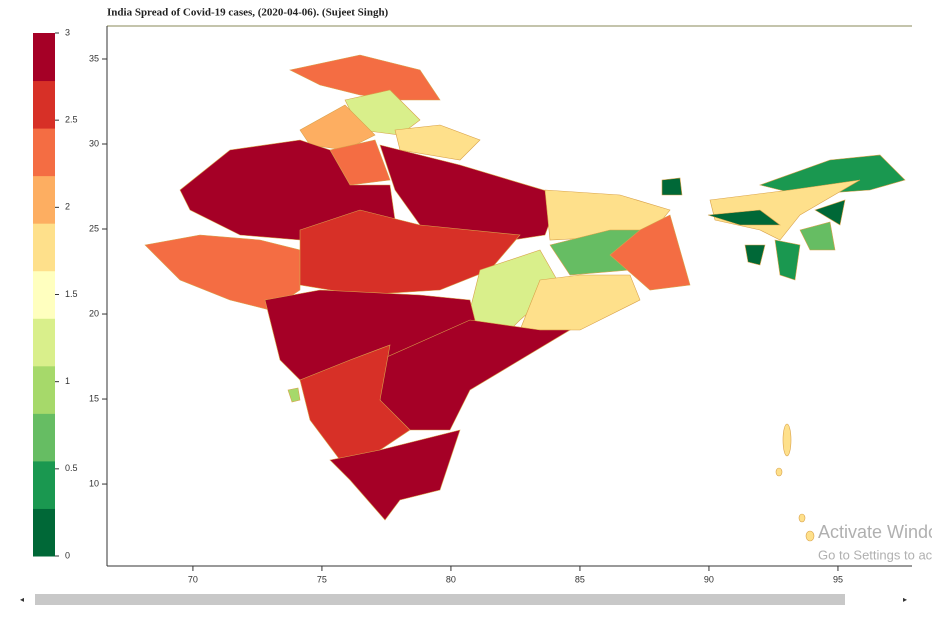 The image size is (932, 623). What do you see at coordinates (905, 599) in the screenshot?
I see `scroll-right: ▸` at bounding box center [905, 599].